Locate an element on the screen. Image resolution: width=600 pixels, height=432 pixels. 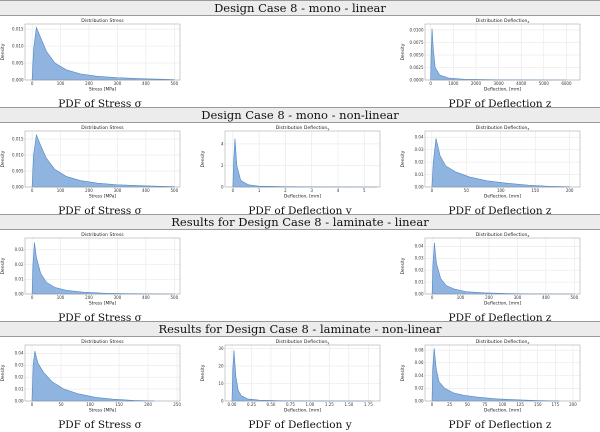
panel-caption: PDF of Deflection z is located at coordinates (500, 425).